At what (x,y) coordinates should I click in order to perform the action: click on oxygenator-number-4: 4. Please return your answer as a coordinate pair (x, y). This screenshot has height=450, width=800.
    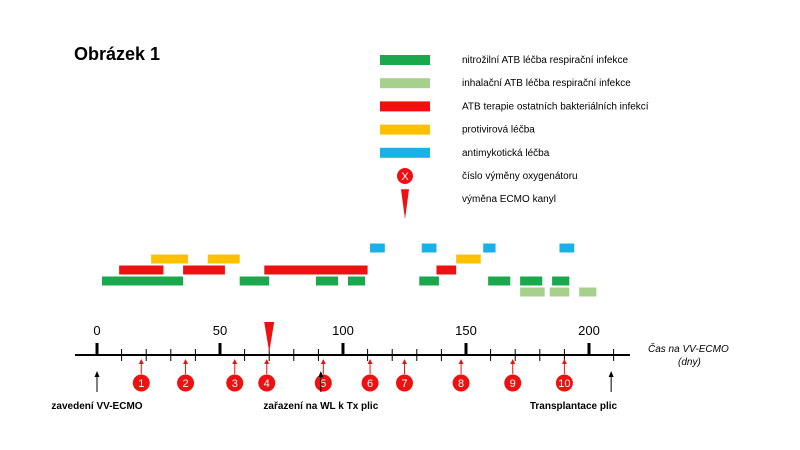
    Looking at the image, I should click on (267, 384).